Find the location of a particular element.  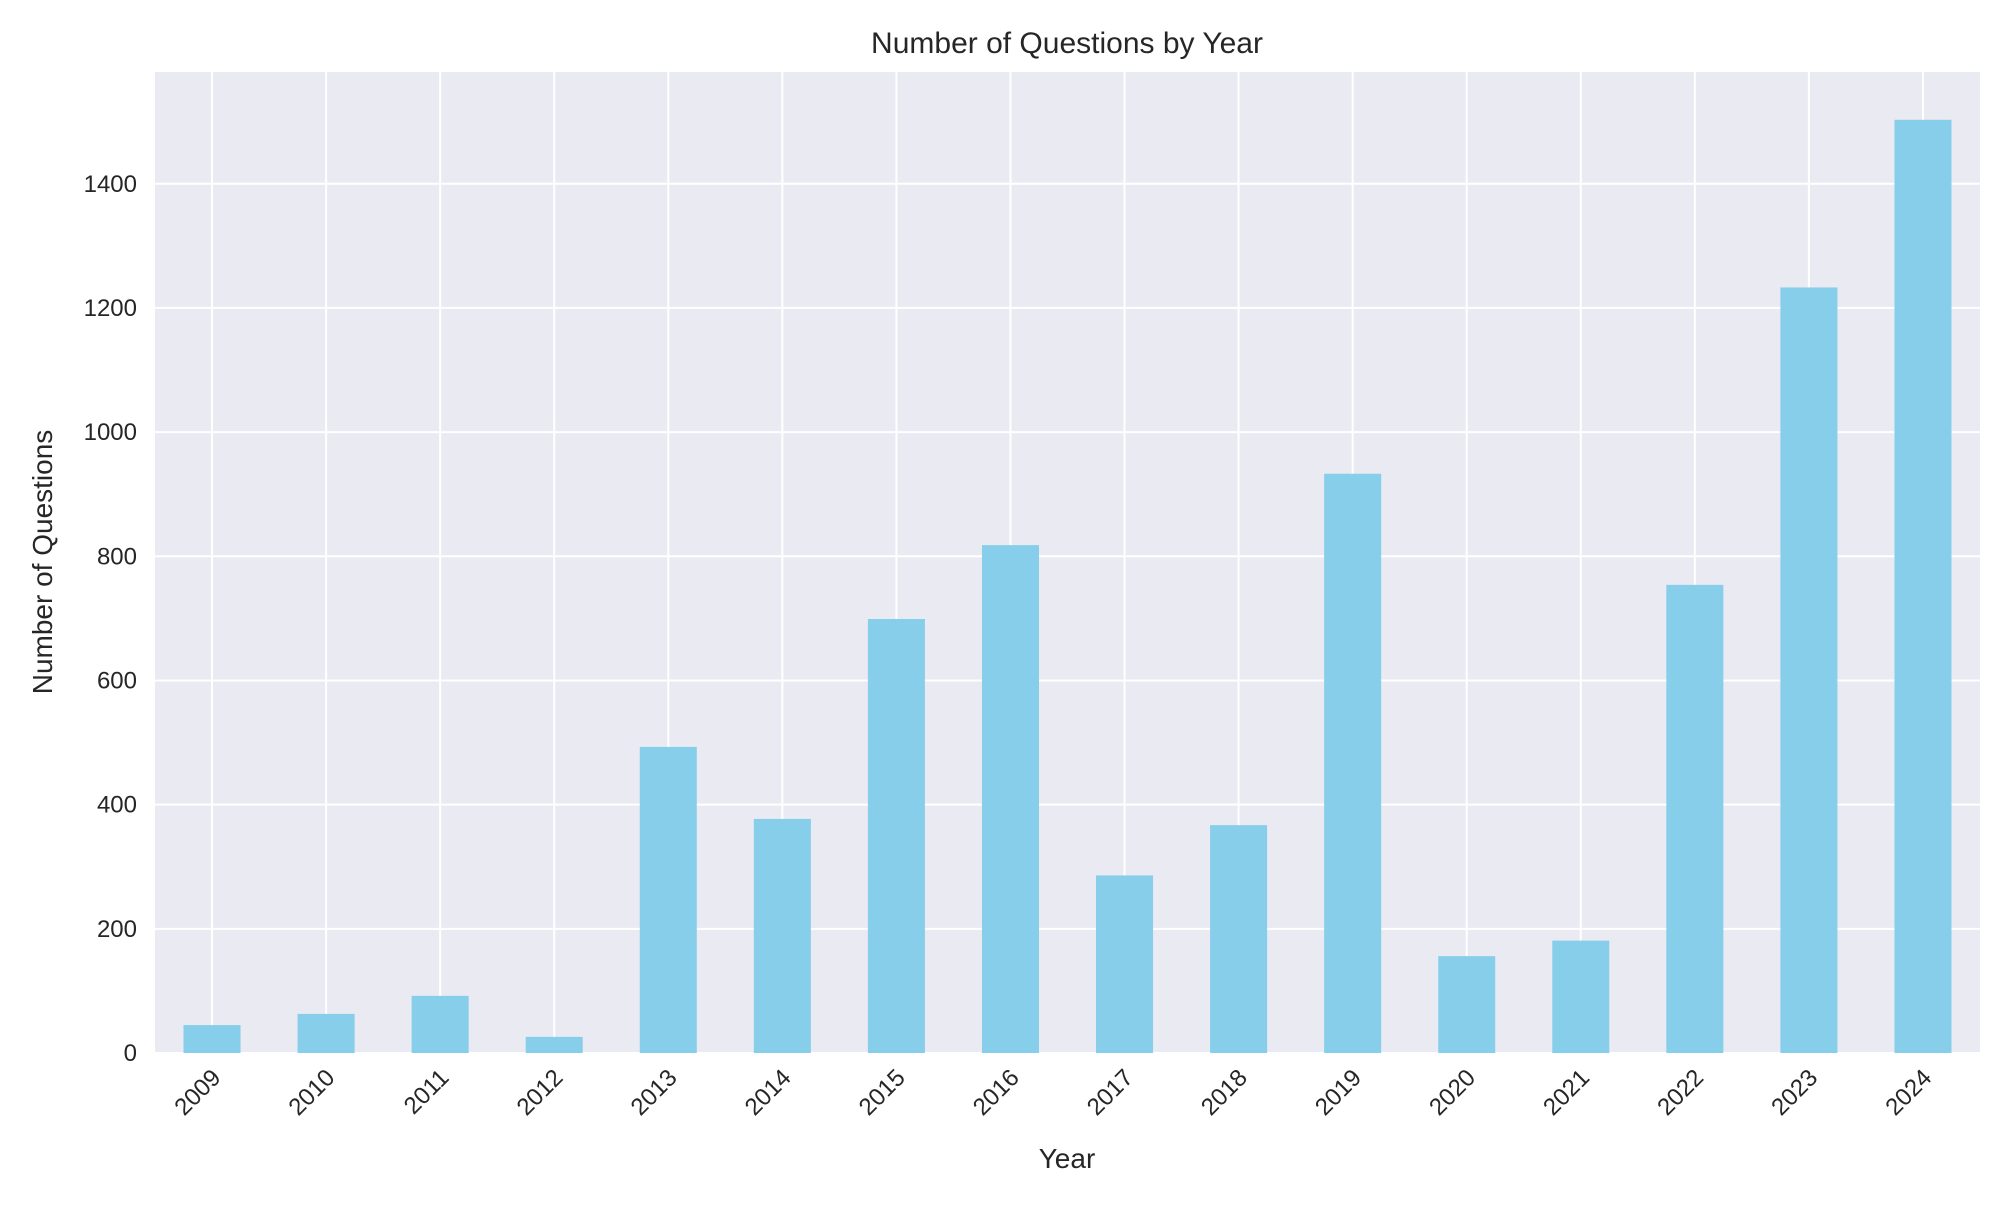

bar-2020 is located at coordinates (1467, 1004).